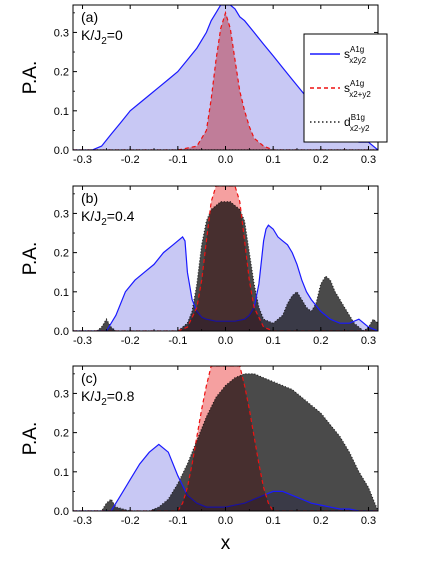  Describe the element at coordinates (102, 37) in the screenshot. I see `parameter-label: K/J2=0` at that location.